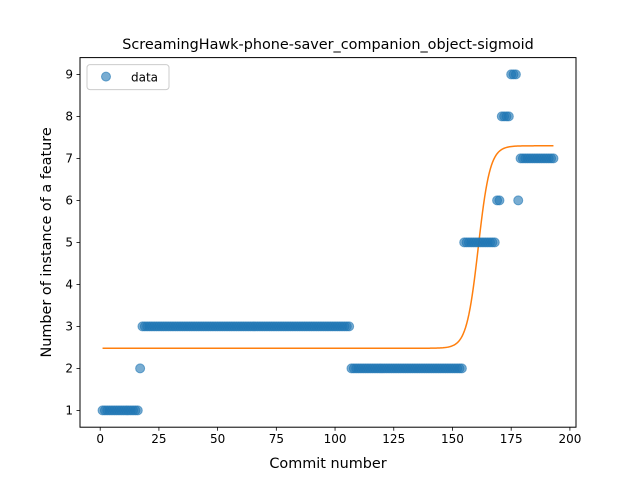 This screenshot has width=640, height=484. What do you see at coordinates (69, 243) in the screenshot?
I see `y-tick-label: 5` at bounding box center [69, 243].